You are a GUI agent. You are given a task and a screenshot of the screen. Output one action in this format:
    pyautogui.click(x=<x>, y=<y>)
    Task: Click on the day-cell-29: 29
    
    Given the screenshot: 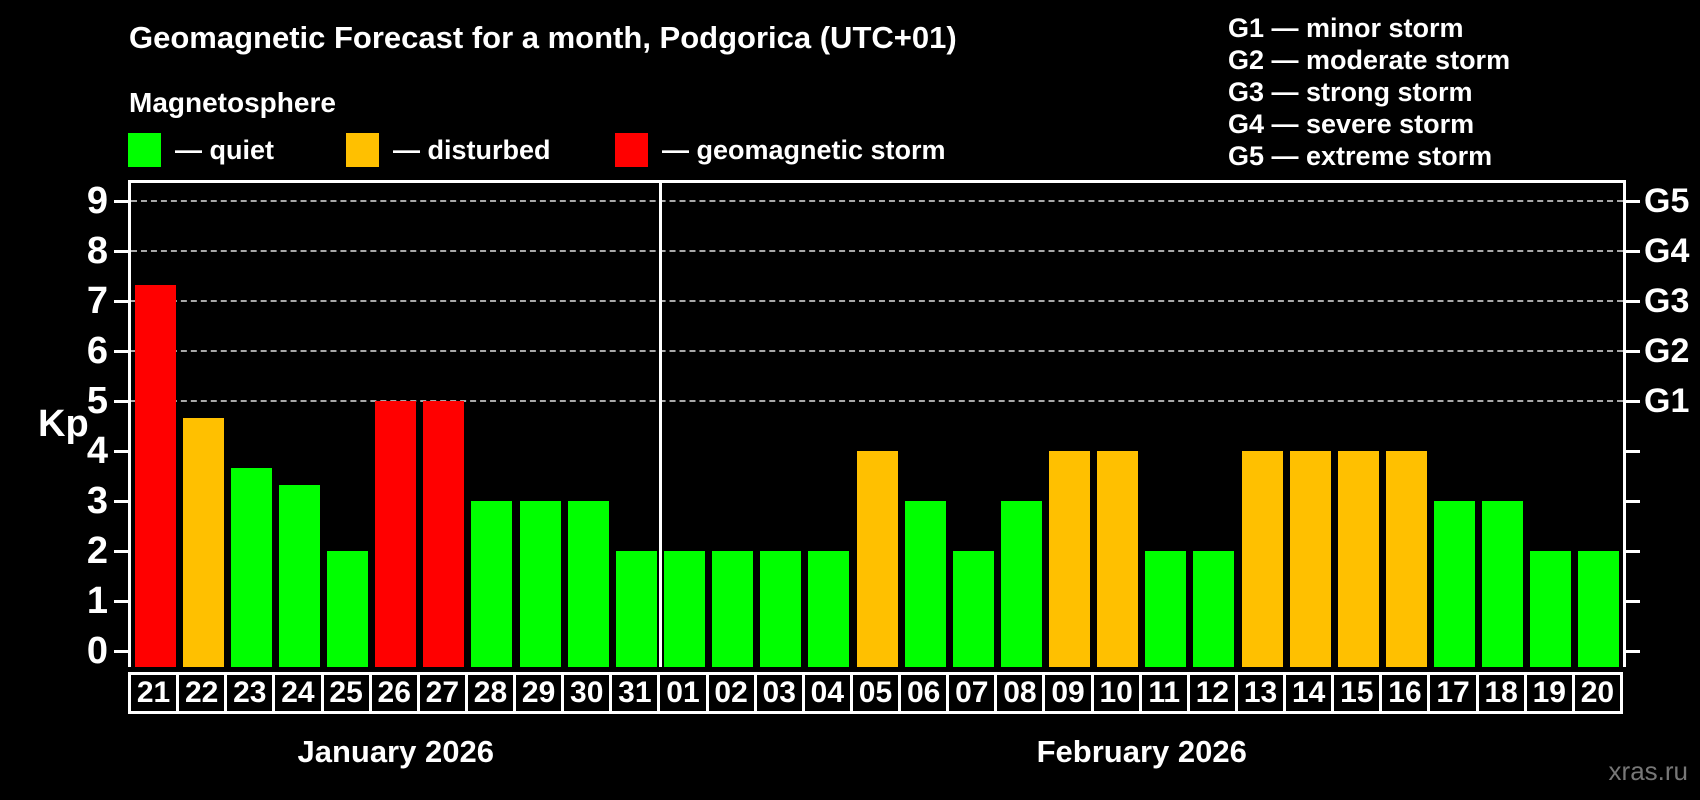 What is the action you would take?
    pyautogui.click(x=539, y=693)
    